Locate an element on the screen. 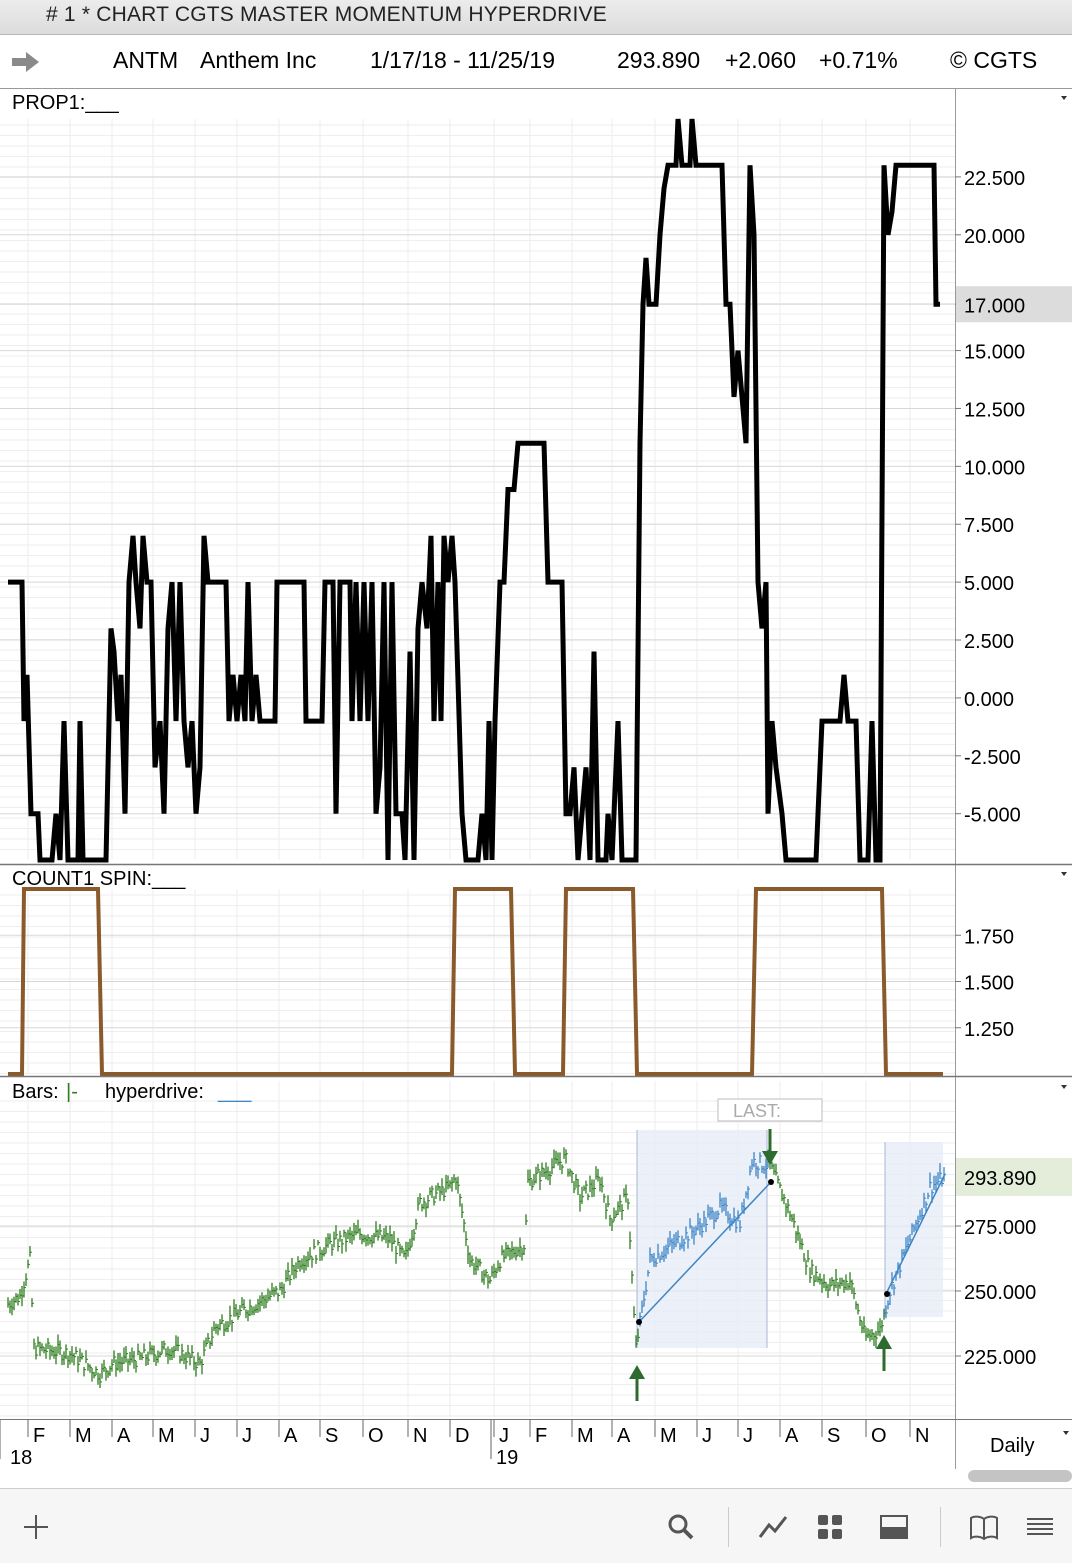 This screenshot has width=1072, height=1563. count1-line is located at coordinates (475, 981).